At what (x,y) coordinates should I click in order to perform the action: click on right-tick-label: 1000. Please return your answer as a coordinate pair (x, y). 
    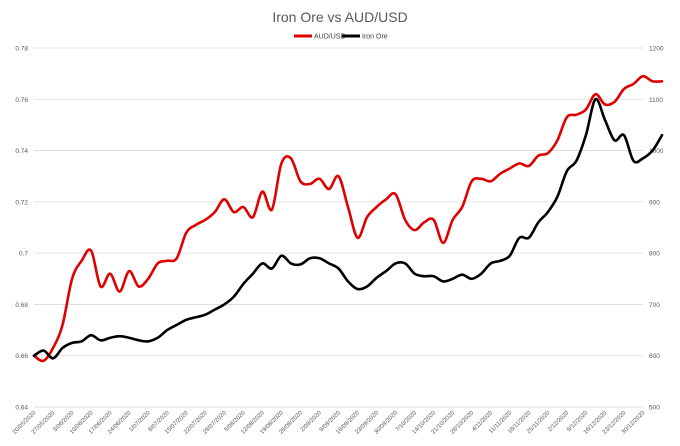
    Looking at the image, I should click on (656, 151).